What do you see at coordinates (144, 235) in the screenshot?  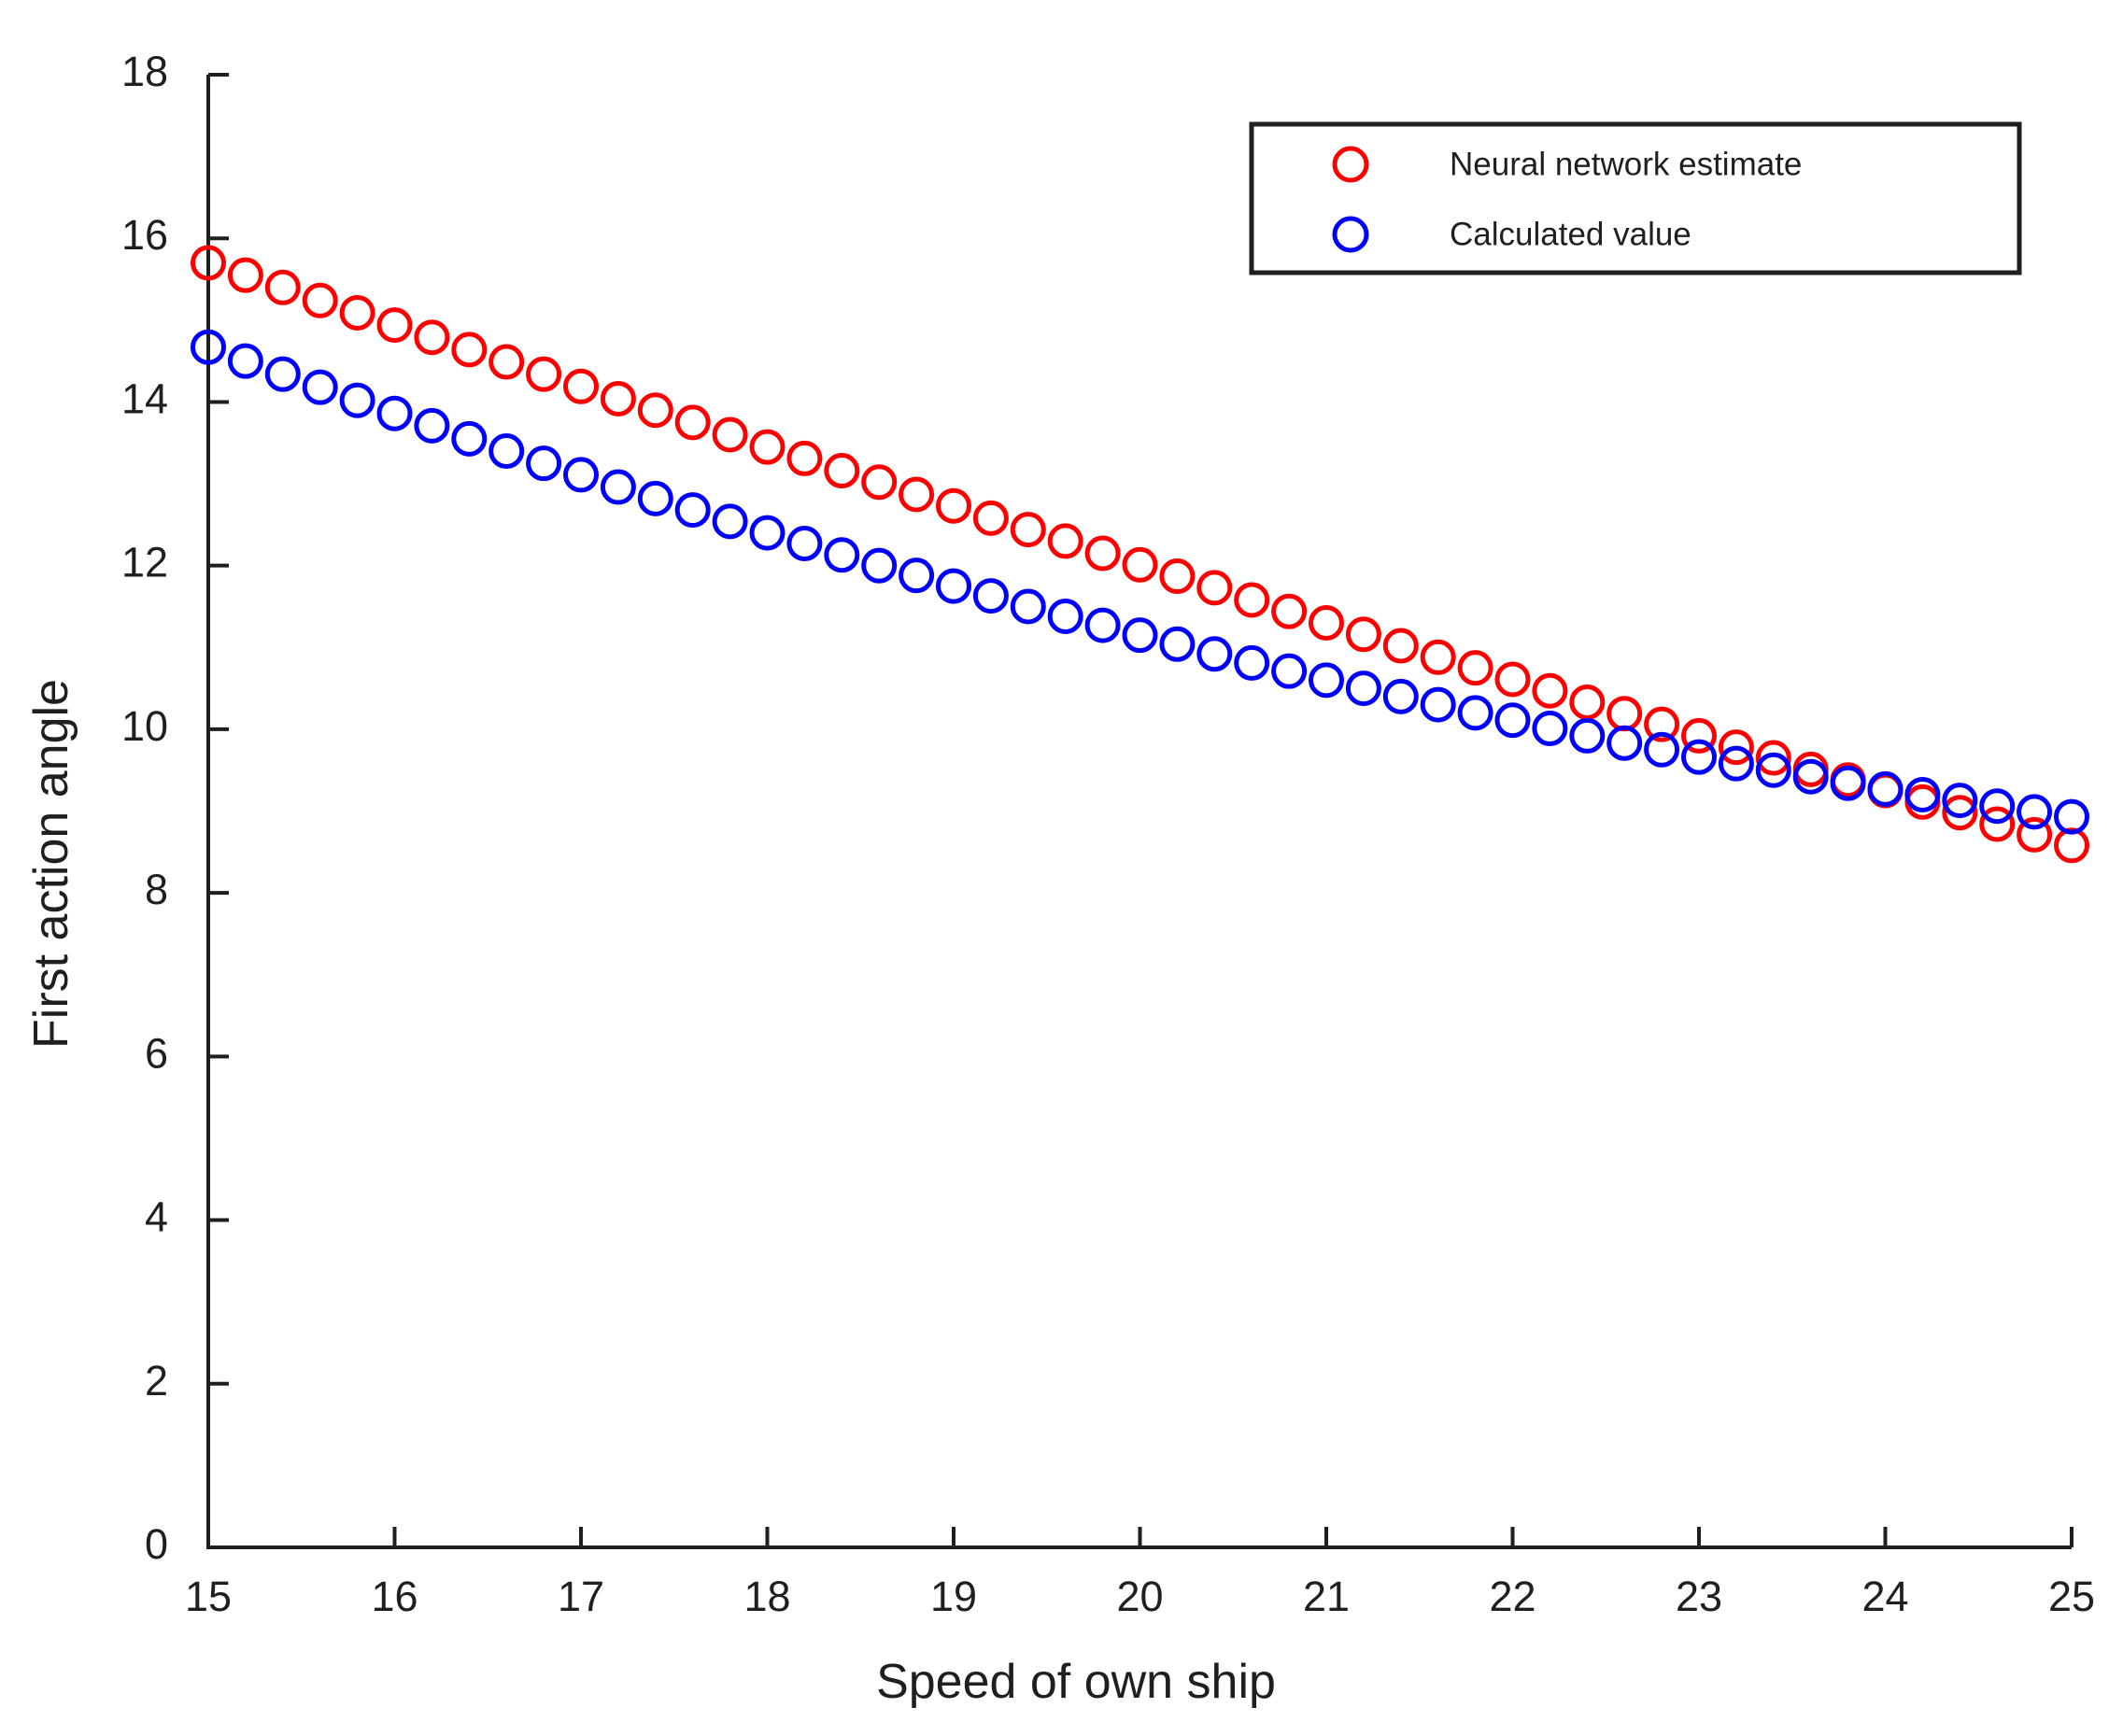 I see `y-tick-label: 16` at bounding box center [144, 235].